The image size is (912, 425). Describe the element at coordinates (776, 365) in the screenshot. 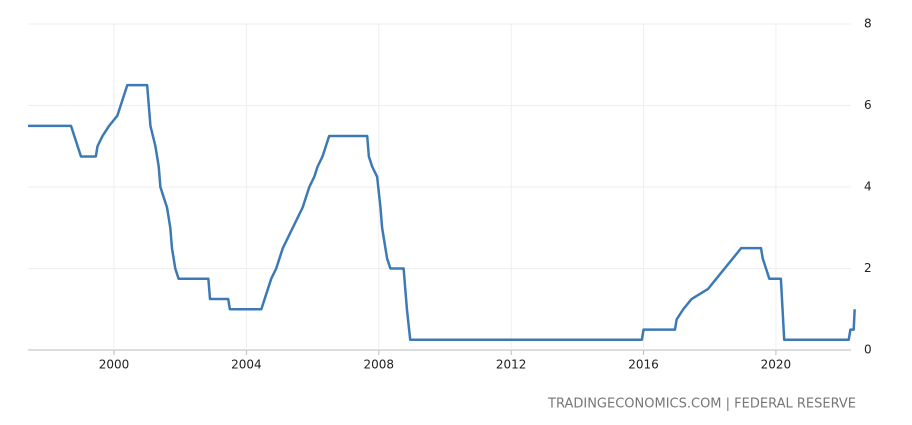

I see `x-tick-label: 2020` at that location.